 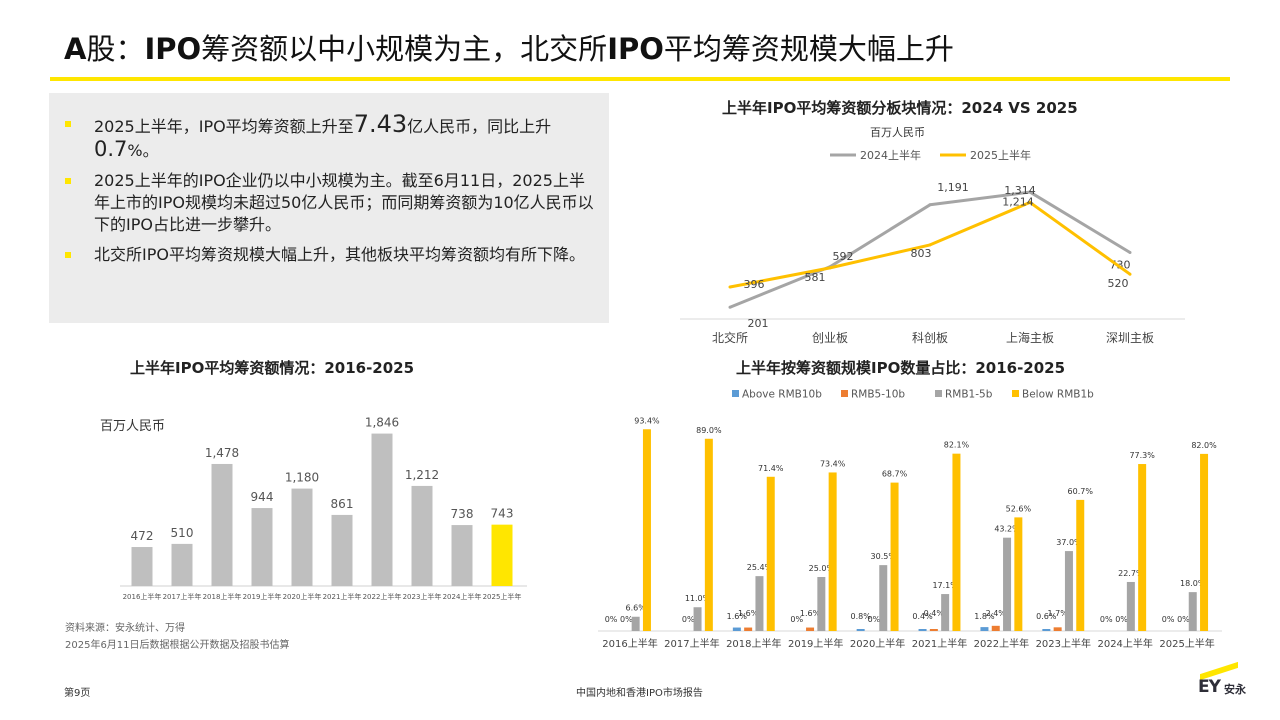 I want to click on title-part: 股：, so click(x=115, y=49).